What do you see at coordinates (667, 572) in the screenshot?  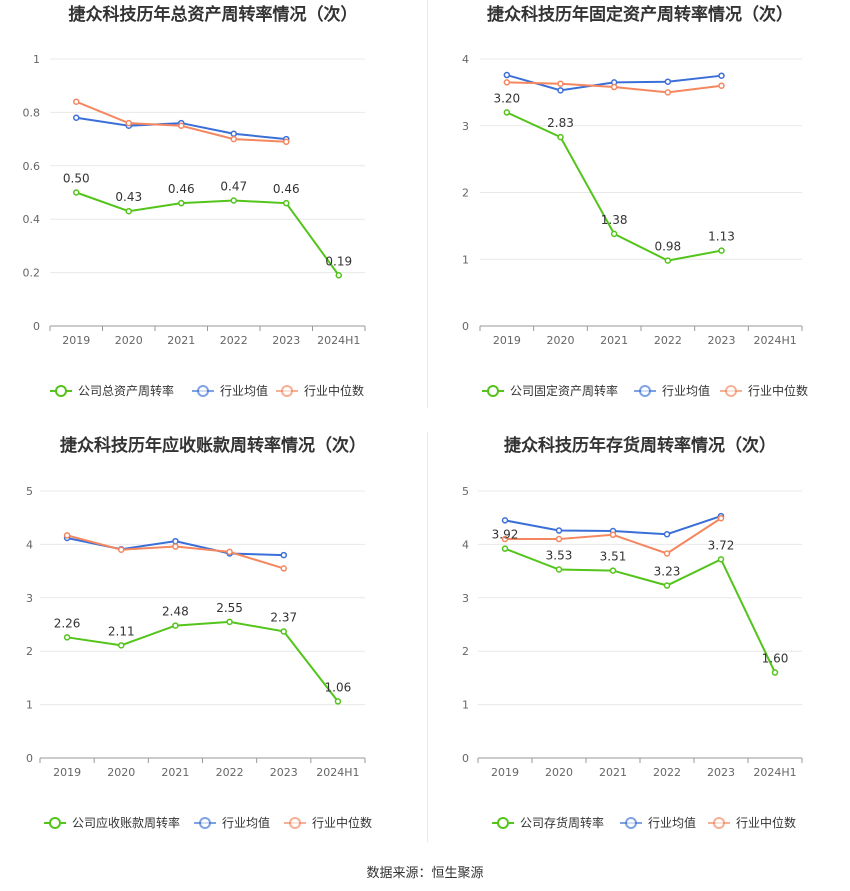 I see `data-label: 3.23` at bounding box center [667, 572].